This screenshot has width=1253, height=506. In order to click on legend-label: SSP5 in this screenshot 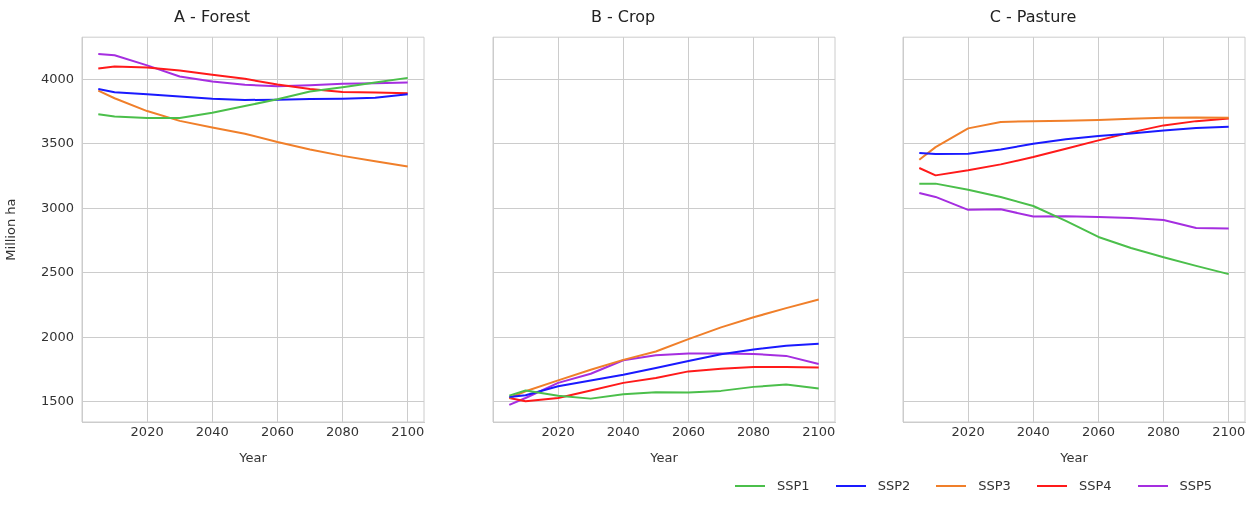, I will do `click(1196, 485)`.